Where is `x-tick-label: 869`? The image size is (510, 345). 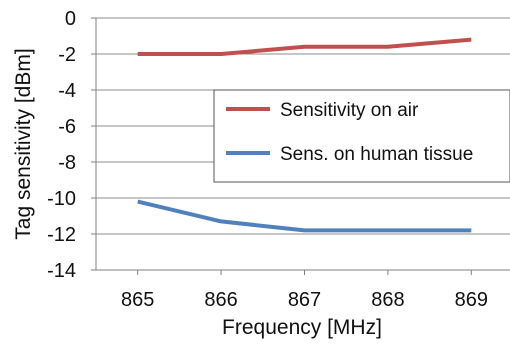
x-tick-label: 869 is located at coordinates (471, 300).